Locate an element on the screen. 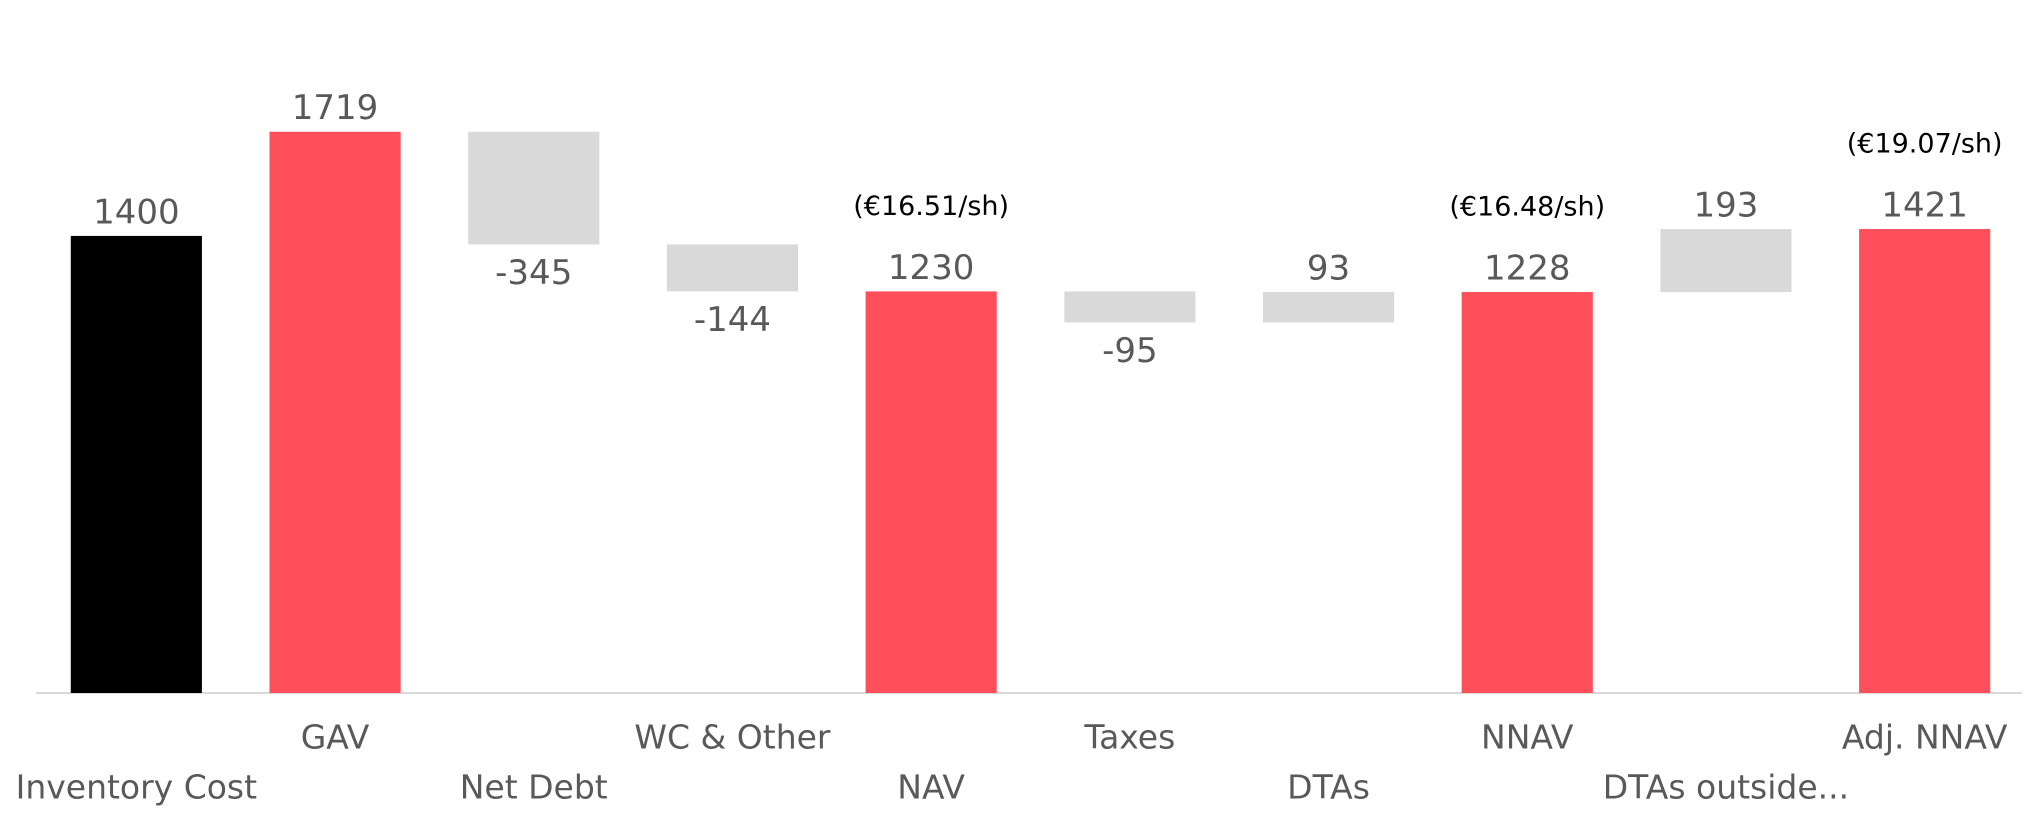 The image size is (2032, 813). x-tick-label: Inventory Cost is located at coordinates (137, 787).